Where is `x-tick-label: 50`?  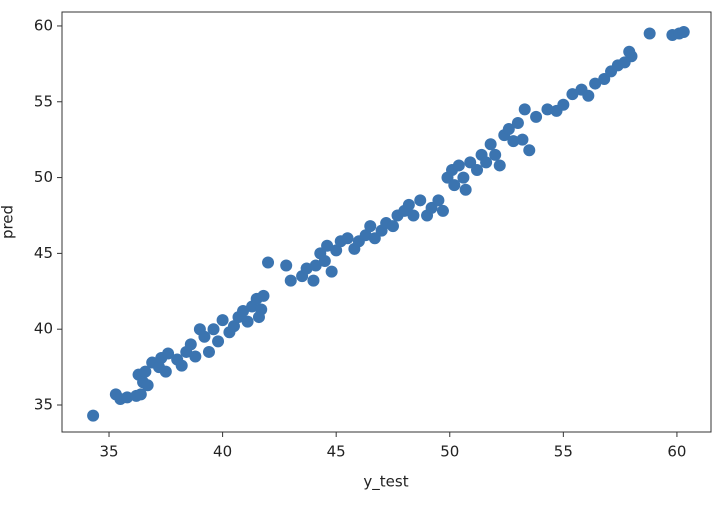
x-tick-label: 50 is located at coordinates (449, 452).